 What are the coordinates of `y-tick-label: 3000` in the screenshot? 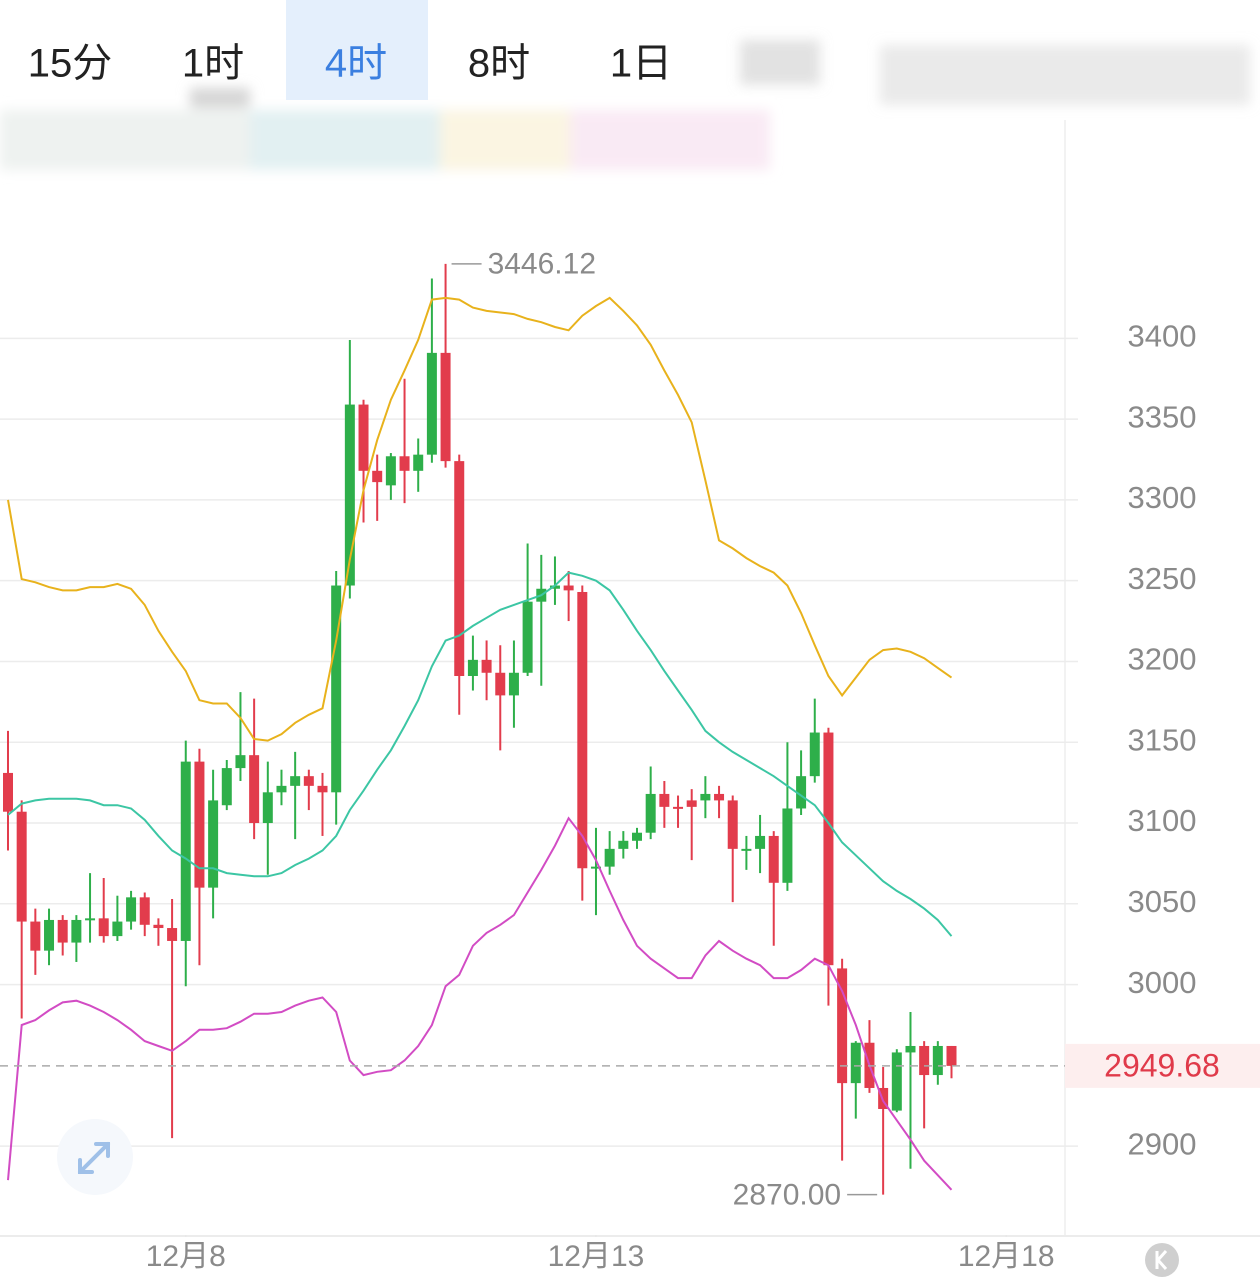 It's located at (1162, 982).